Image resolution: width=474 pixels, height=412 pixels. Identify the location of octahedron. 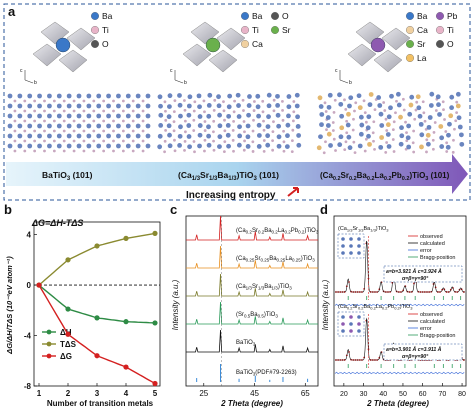
(388, 61).